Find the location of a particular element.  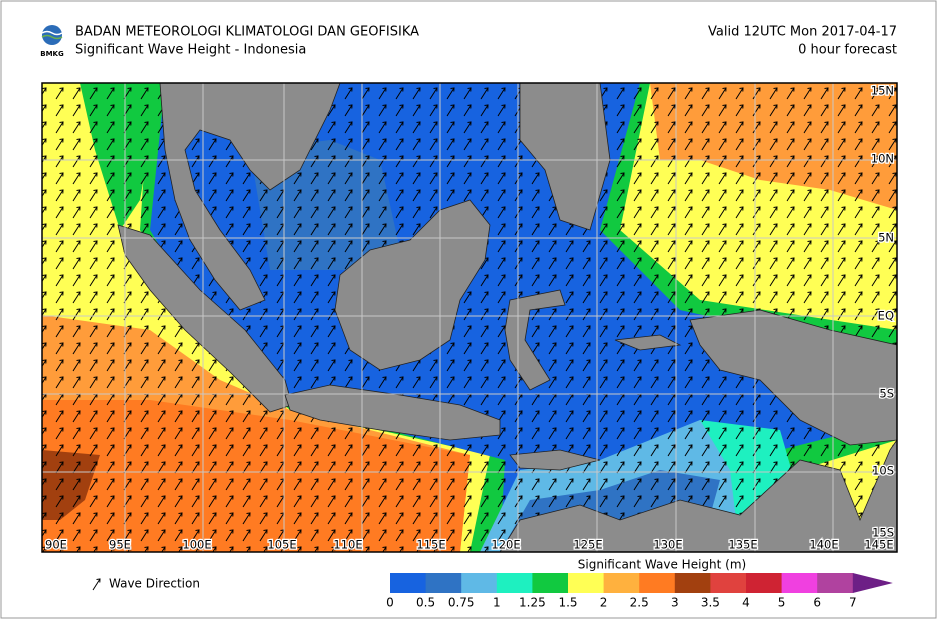

direction-key: Wave Direction is located at coordinates (146, 584).